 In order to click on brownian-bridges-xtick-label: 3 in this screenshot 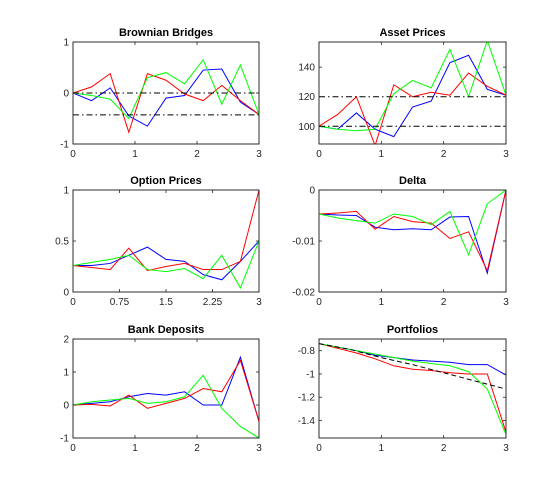, I will do `click(259, 154)`.